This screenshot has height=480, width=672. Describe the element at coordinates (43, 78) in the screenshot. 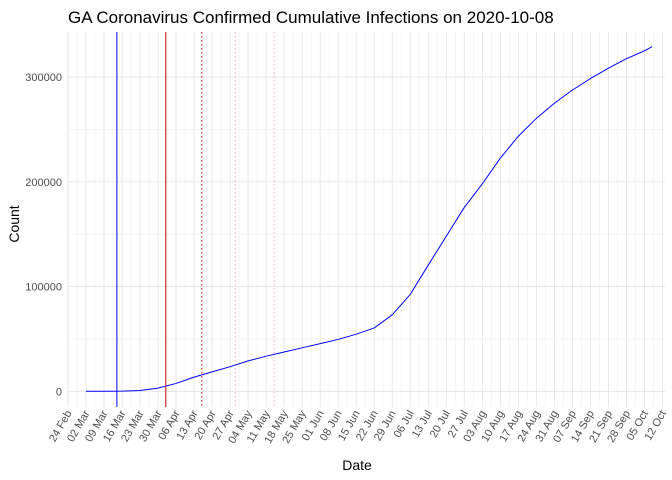

I see `y-tick-label: 300000` at that location.